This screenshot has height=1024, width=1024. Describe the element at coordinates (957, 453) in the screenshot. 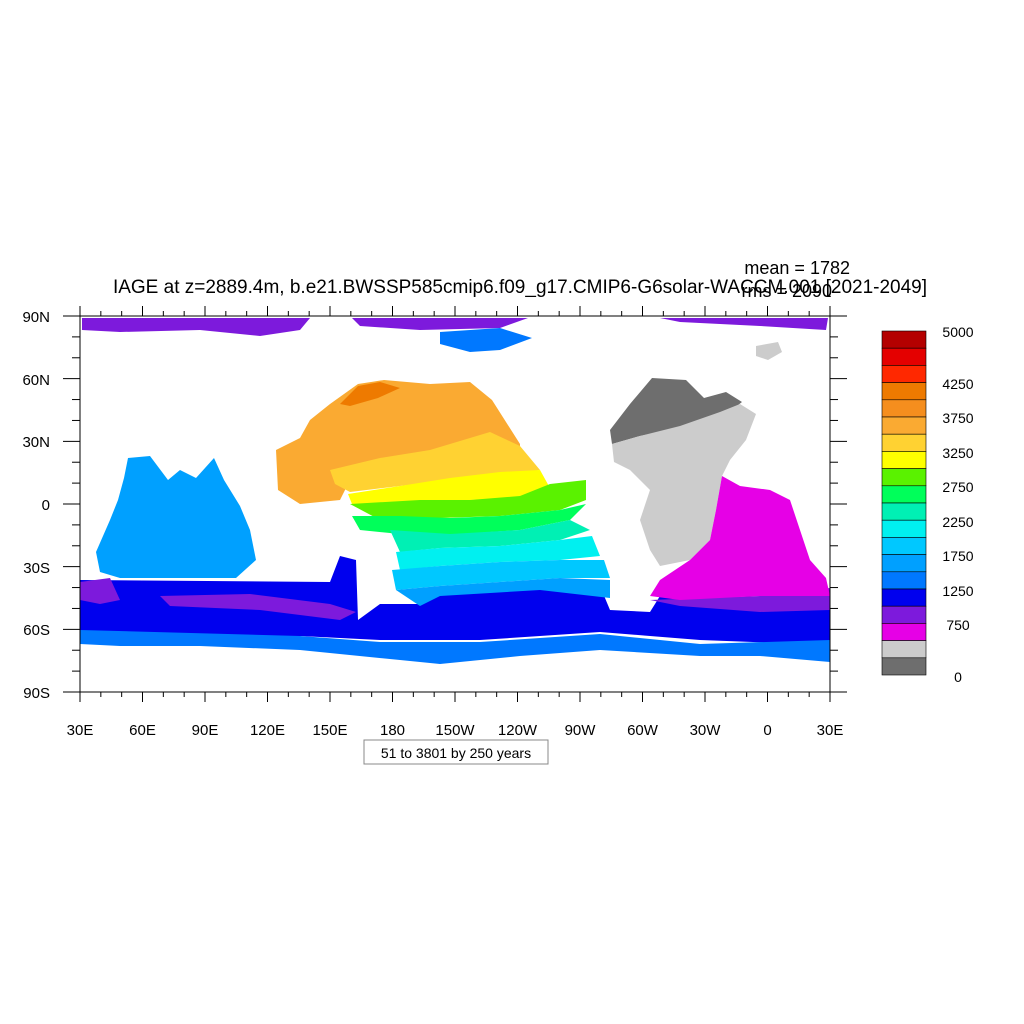

I see `colorbar-label: 3250` at that location.